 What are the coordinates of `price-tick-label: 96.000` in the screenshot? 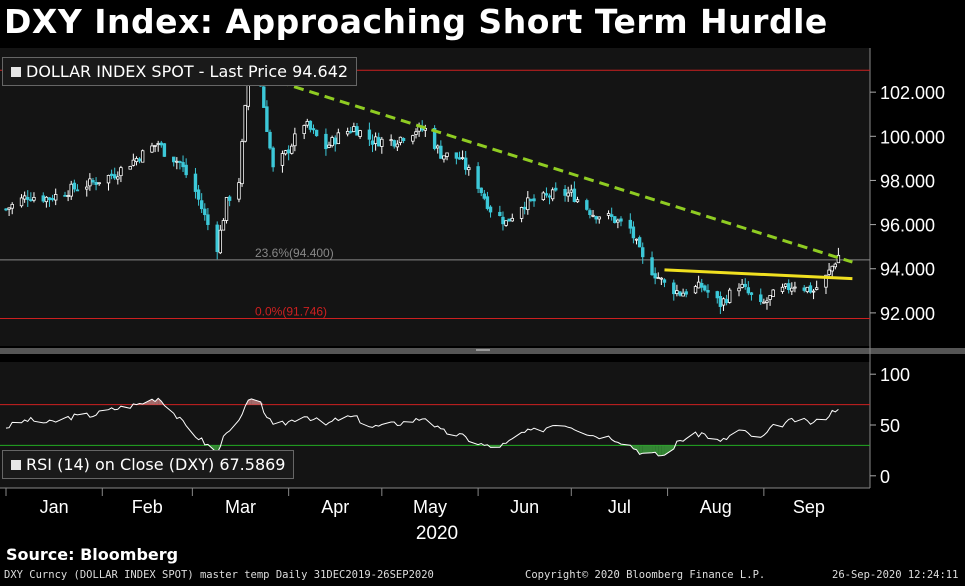 It's located at (907, 226).